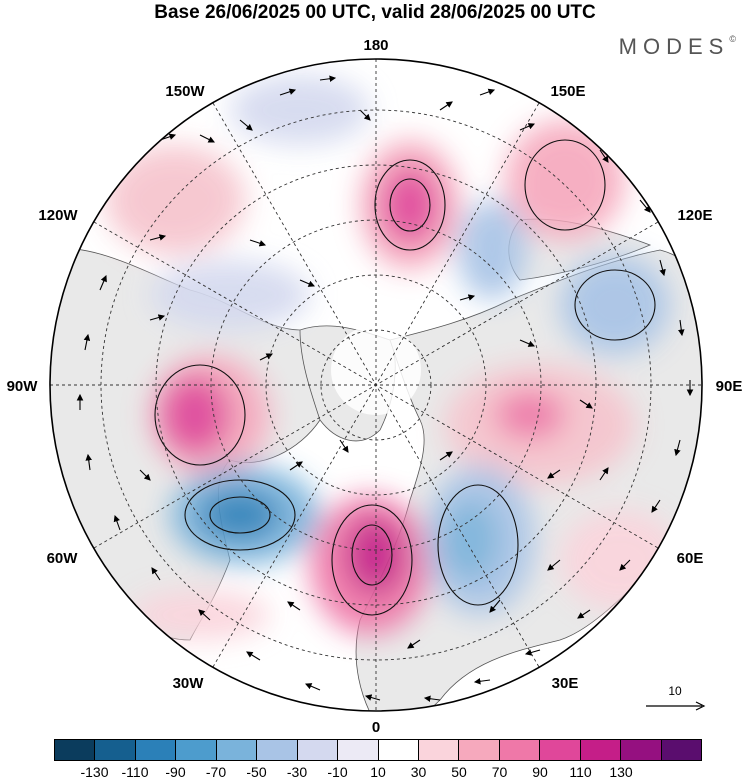  What do you see at coordinates (676, 706) in the screenshot?
I see `reference-arrow-icon` at bounding box center [676, 706].